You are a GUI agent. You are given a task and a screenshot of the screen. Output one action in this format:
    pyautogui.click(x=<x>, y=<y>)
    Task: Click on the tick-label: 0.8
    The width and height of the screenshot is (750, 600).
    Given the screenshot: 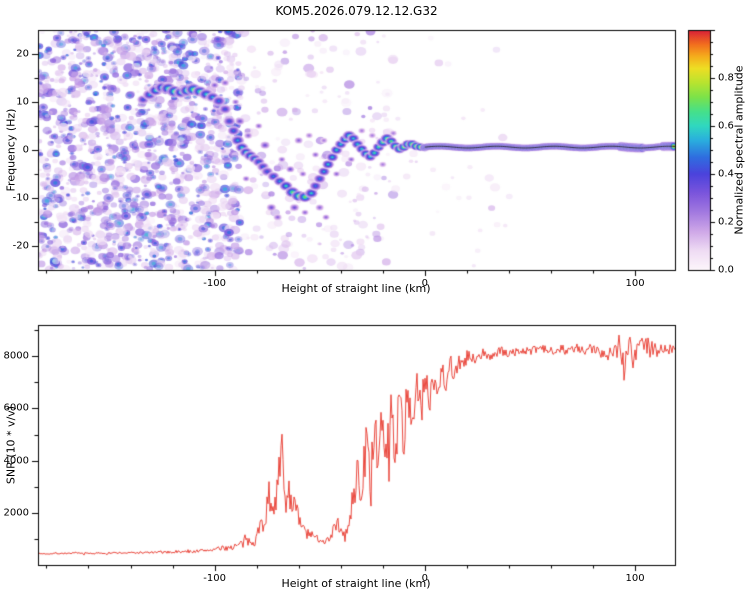 What is the action you would take?
    pyautogui.click(x=726, y=78)
    